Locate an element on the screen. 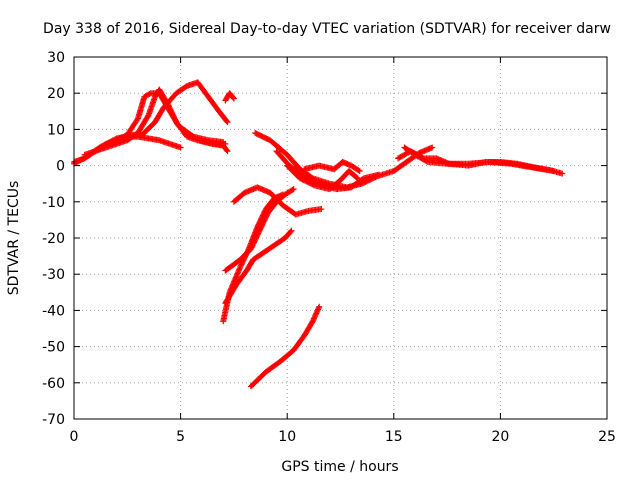  y-tick-label: -10 is located at coordinates (53, 203).